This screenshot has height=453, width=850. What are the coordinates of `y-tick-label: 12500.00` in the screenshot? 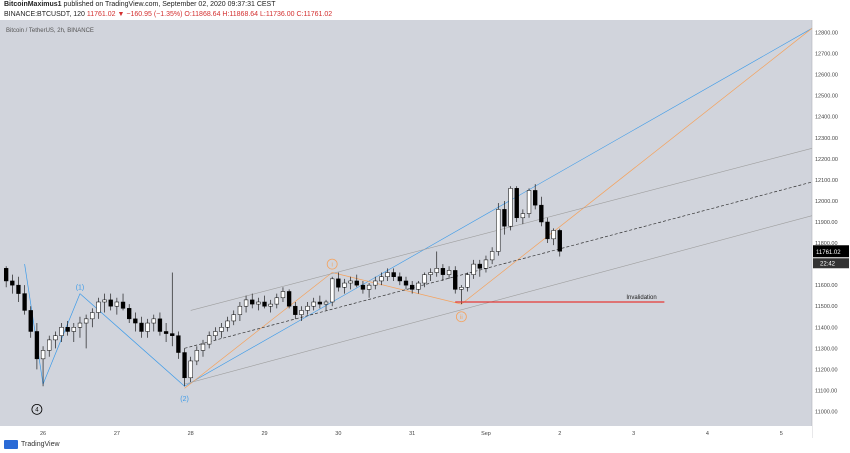 It's located at (826, 97).